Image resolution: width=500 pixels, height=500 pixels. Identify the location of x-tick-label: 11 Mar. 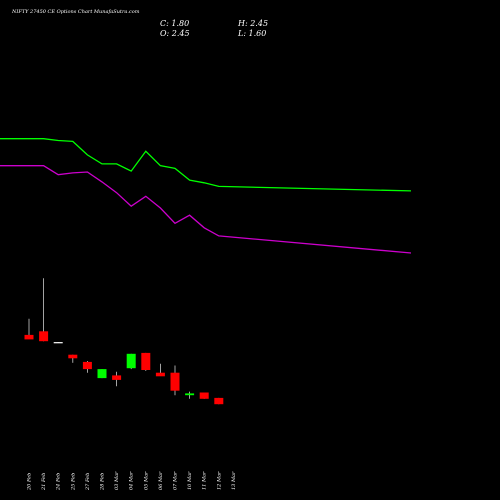
(205, 480).